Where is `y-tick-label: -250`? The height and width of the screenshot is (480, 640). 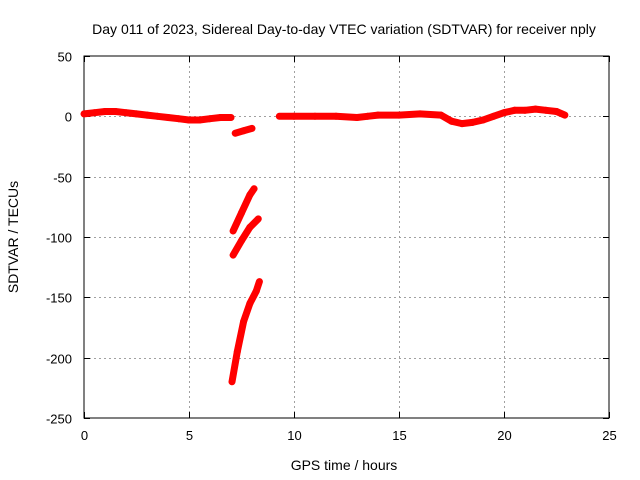
y-tick-label: -250 is located at coordinates (59, 419).